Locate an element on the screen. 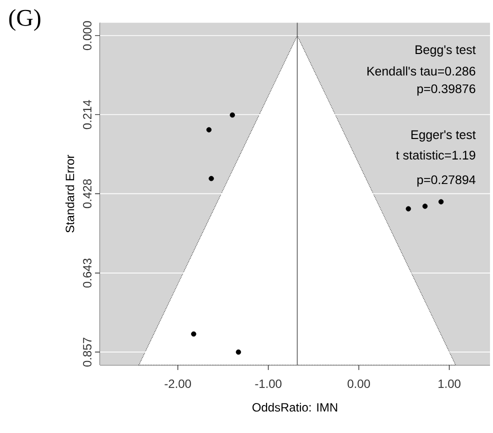 The height and width of the screenshot is (433, 493). annotation: p=0.27894 is located at coordinates (446, 181).